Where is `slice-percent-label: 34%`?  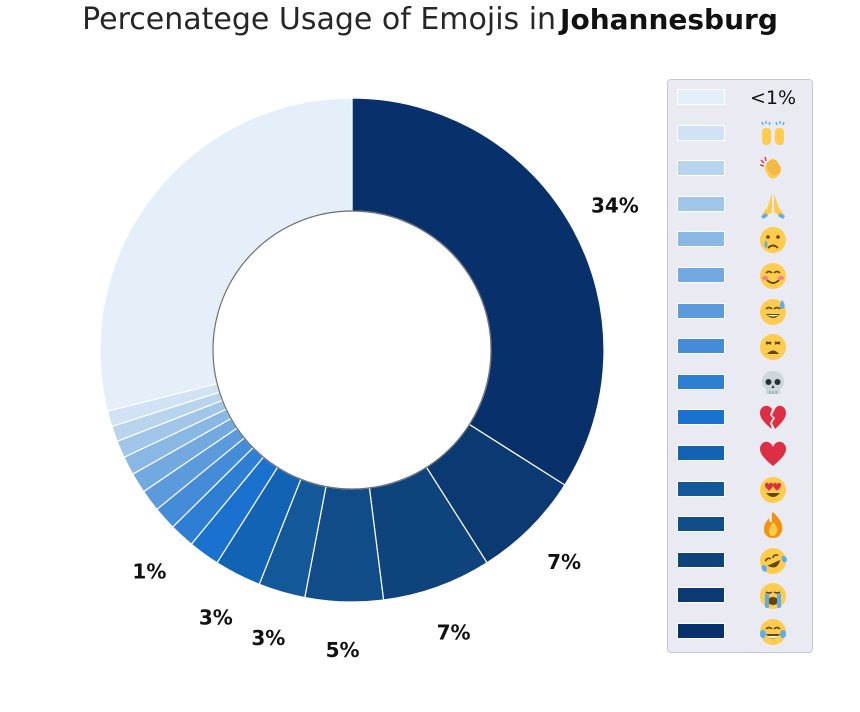 slice-percent-label: 34% is located at coordinates (615, 205).